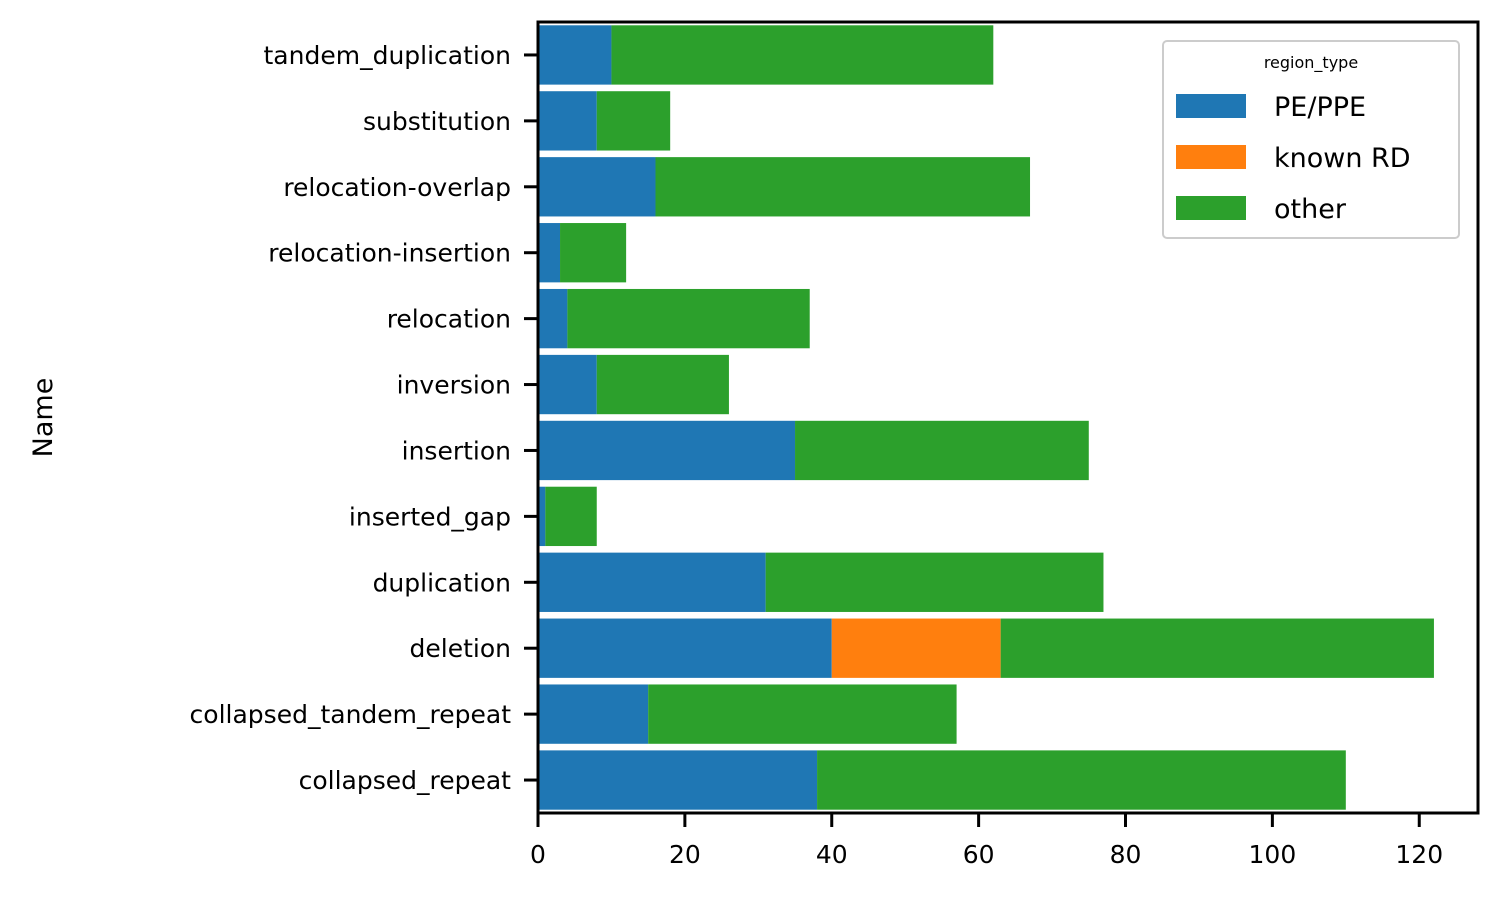  Describe the element at coordinates (43, 418) in the screenshot. I see `y-axis-title: Name` at that location.